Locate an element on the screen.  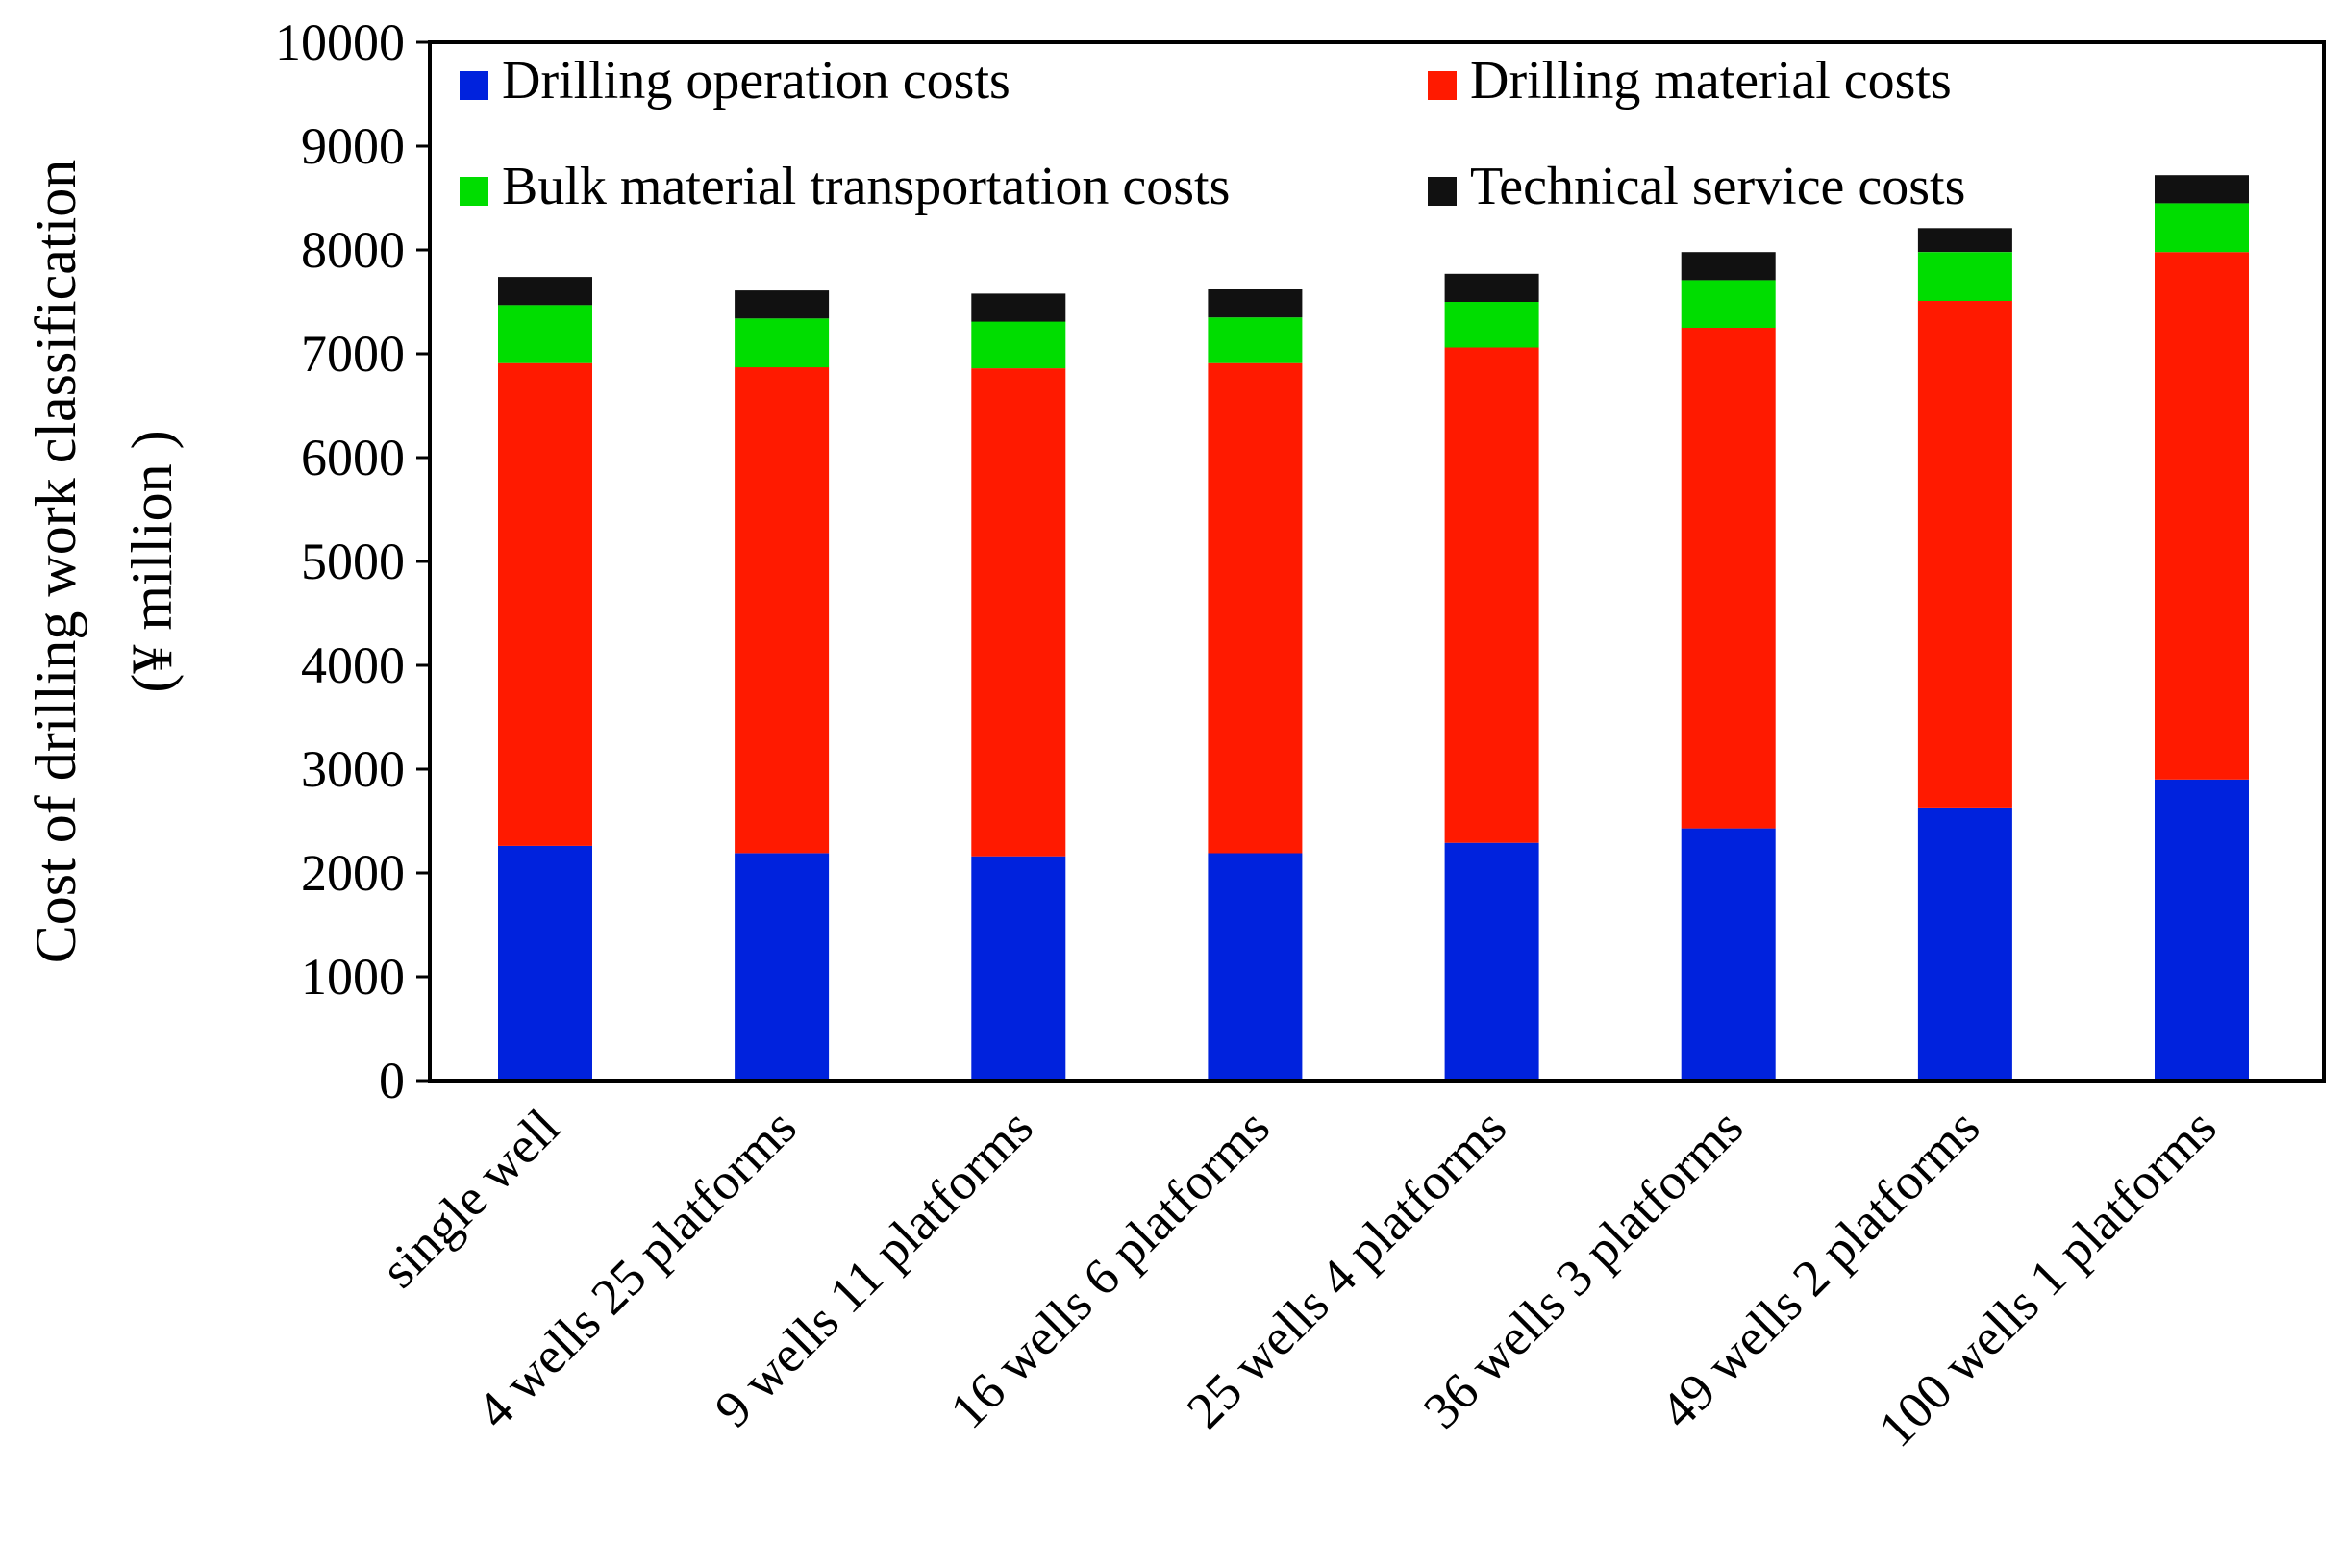
y-axis-label: Cost of drilling work classification is located at coordinates (55, 562).